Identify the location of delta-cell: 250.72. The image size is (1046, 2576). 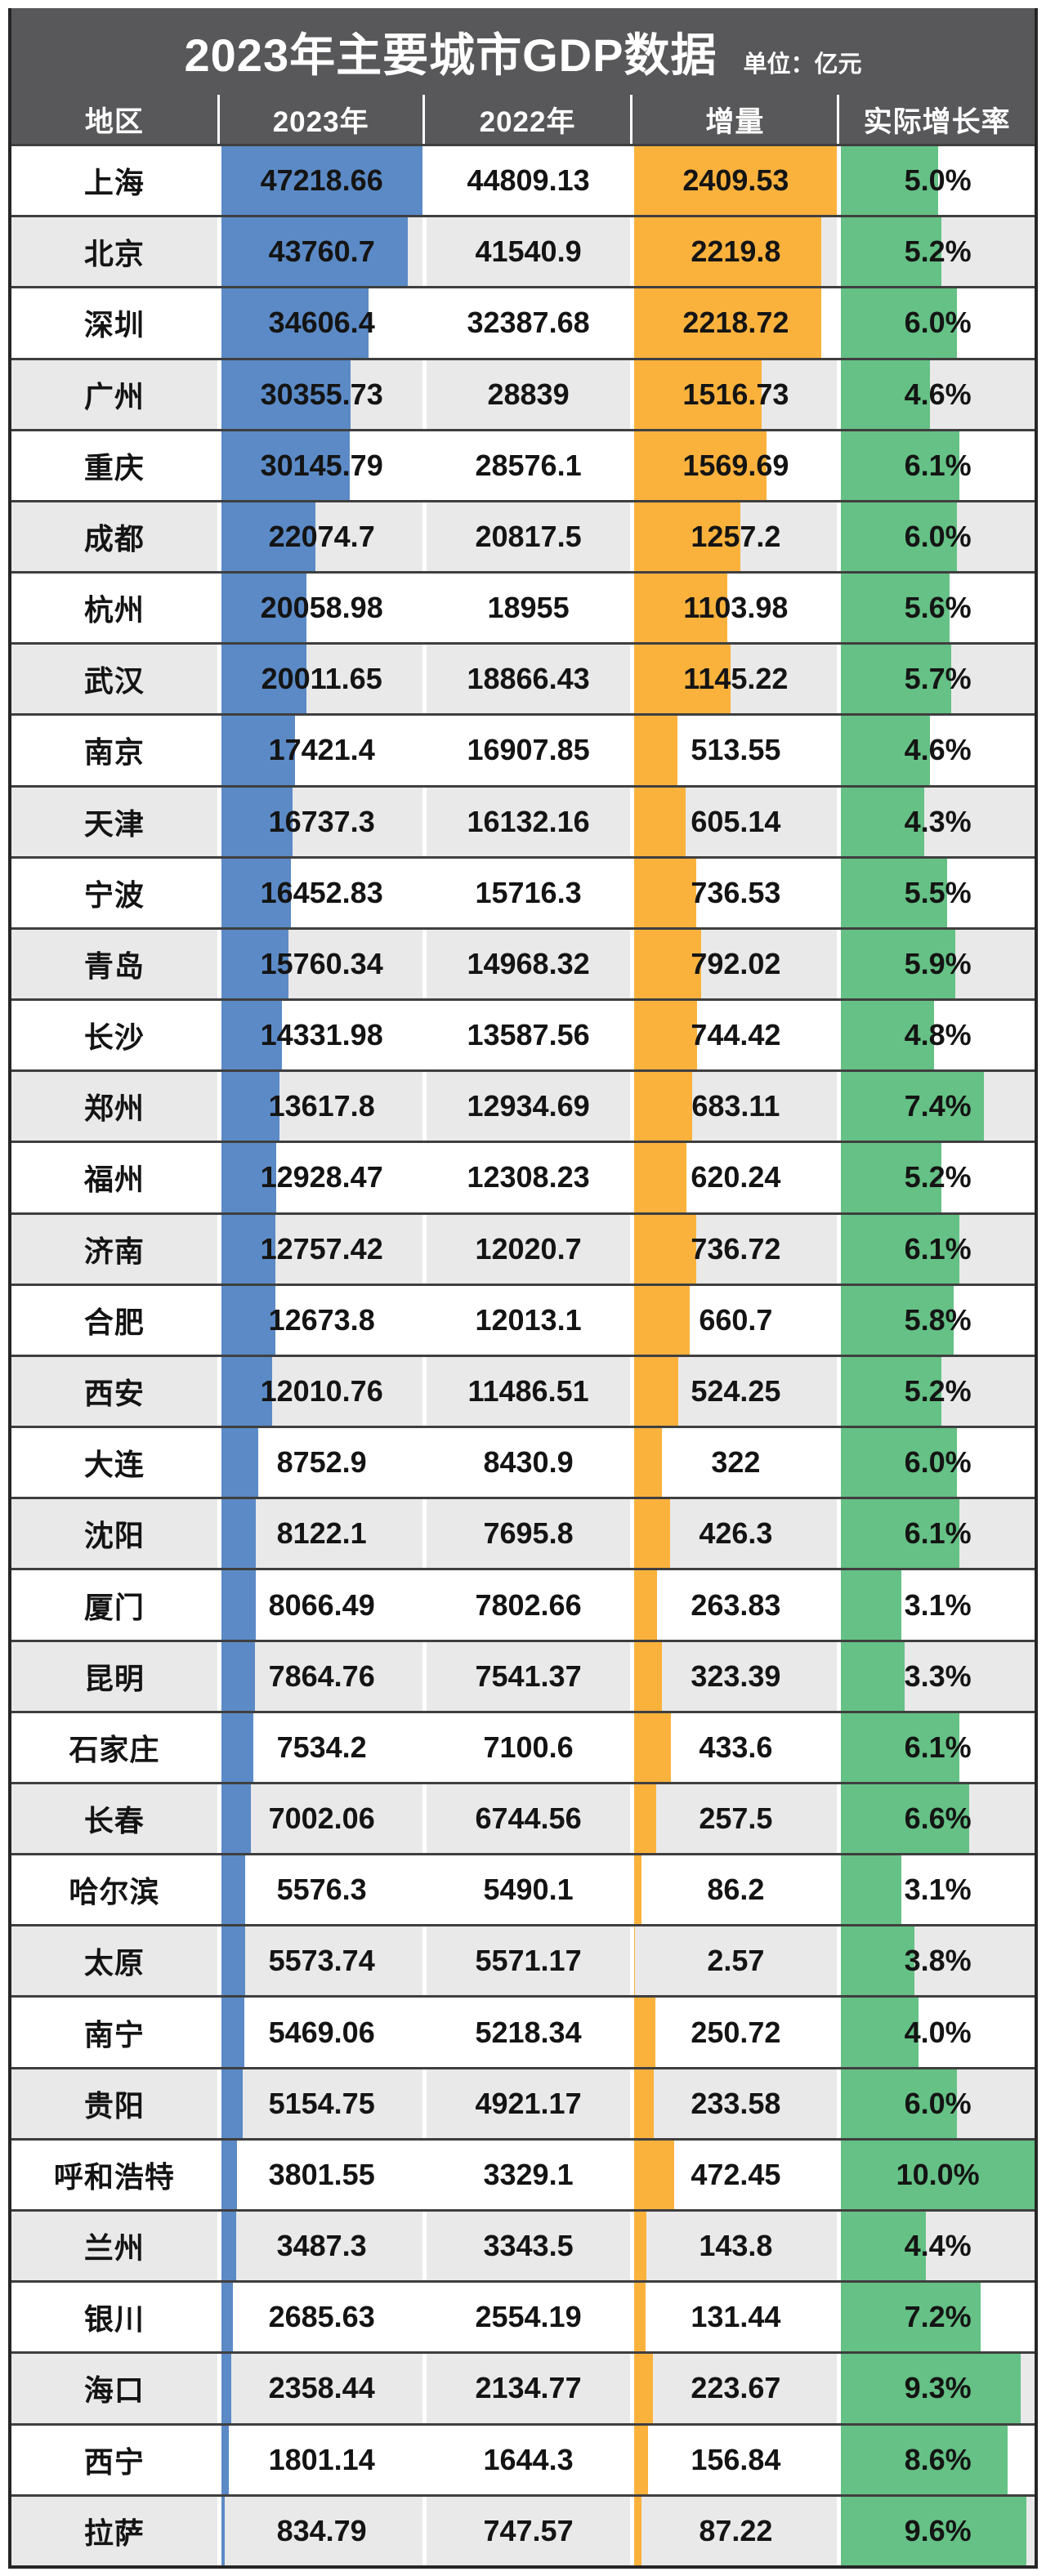
(733, 2033).